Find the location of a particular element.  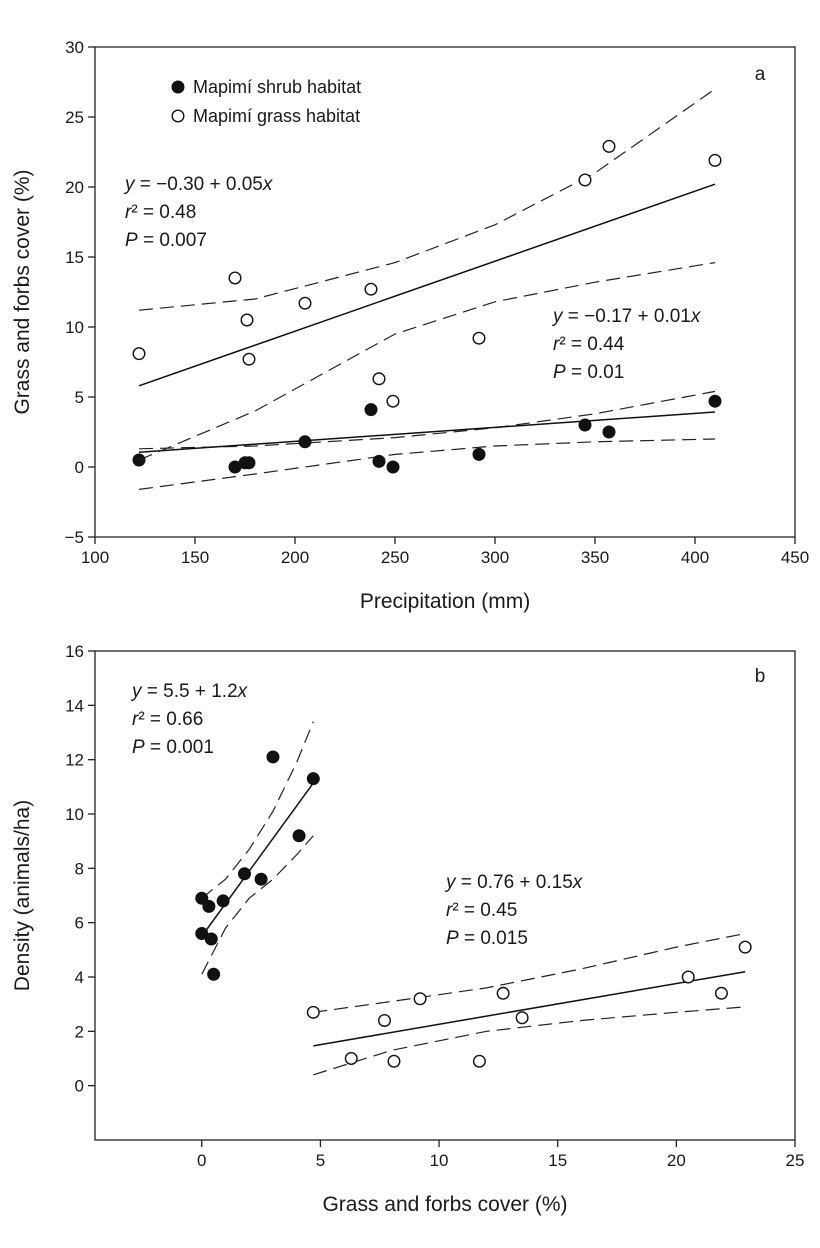

y-tick-label: 4 is located at coordinates (79, 977).